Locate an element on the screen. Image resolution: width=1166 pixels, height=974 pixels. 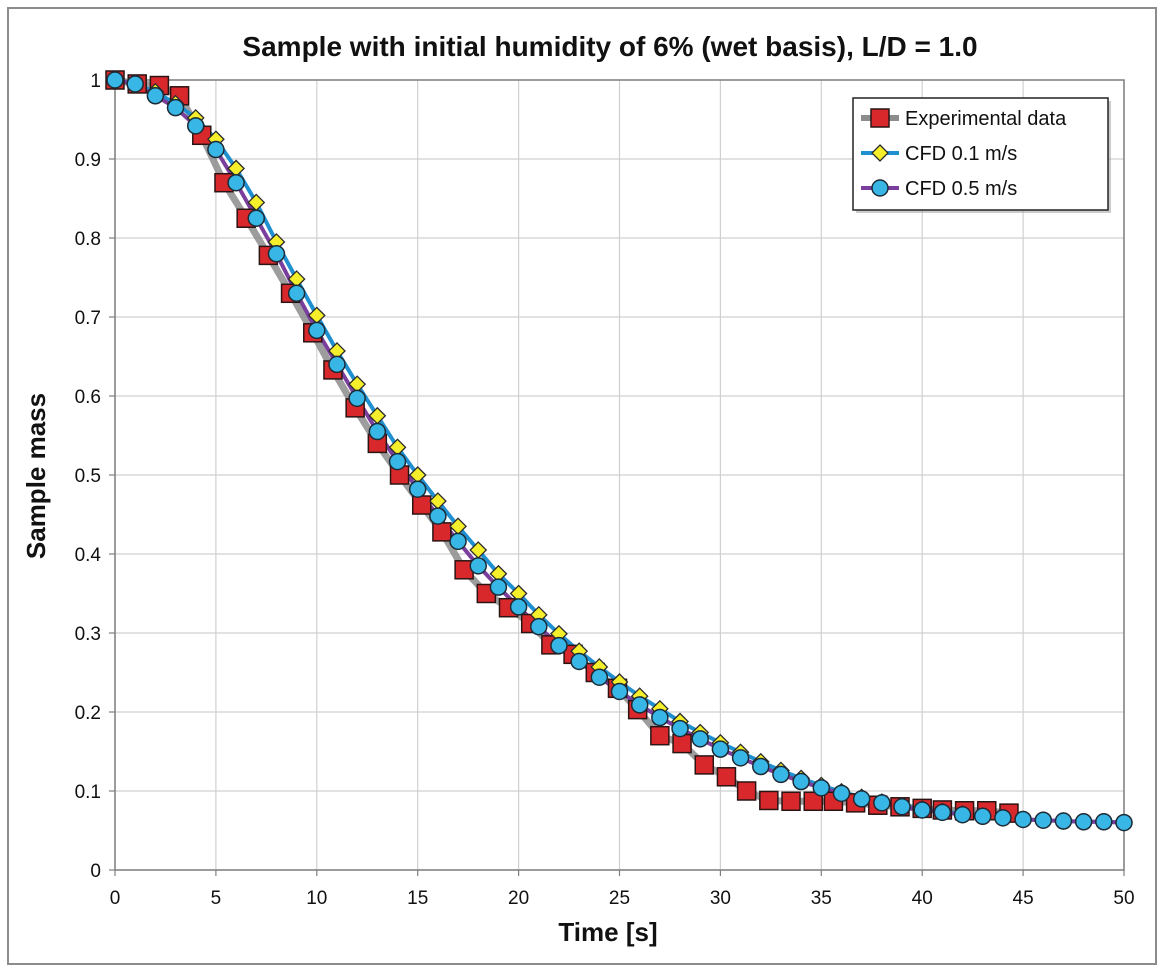
y-tick-label: 0.2 is located at coordinates (88, 713).